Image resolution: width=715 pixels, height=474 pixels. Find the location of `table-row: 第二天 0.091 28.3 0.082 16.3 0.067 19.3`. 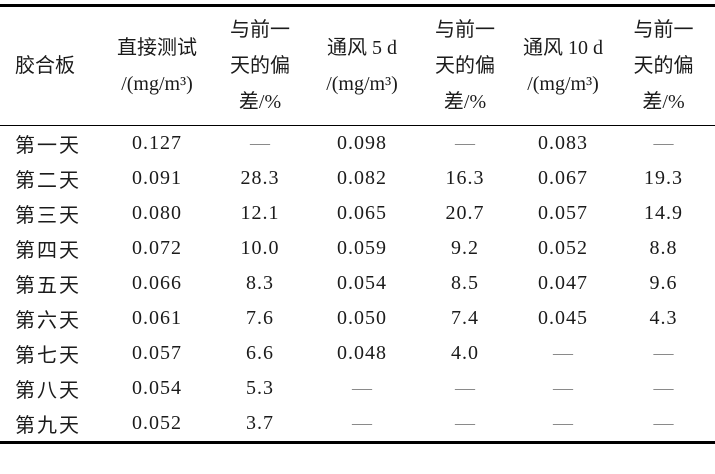

table-row: 第二天 0.091 28.3 0.082 16.3 0.067 19.3 is located at coordinates (357, 178).